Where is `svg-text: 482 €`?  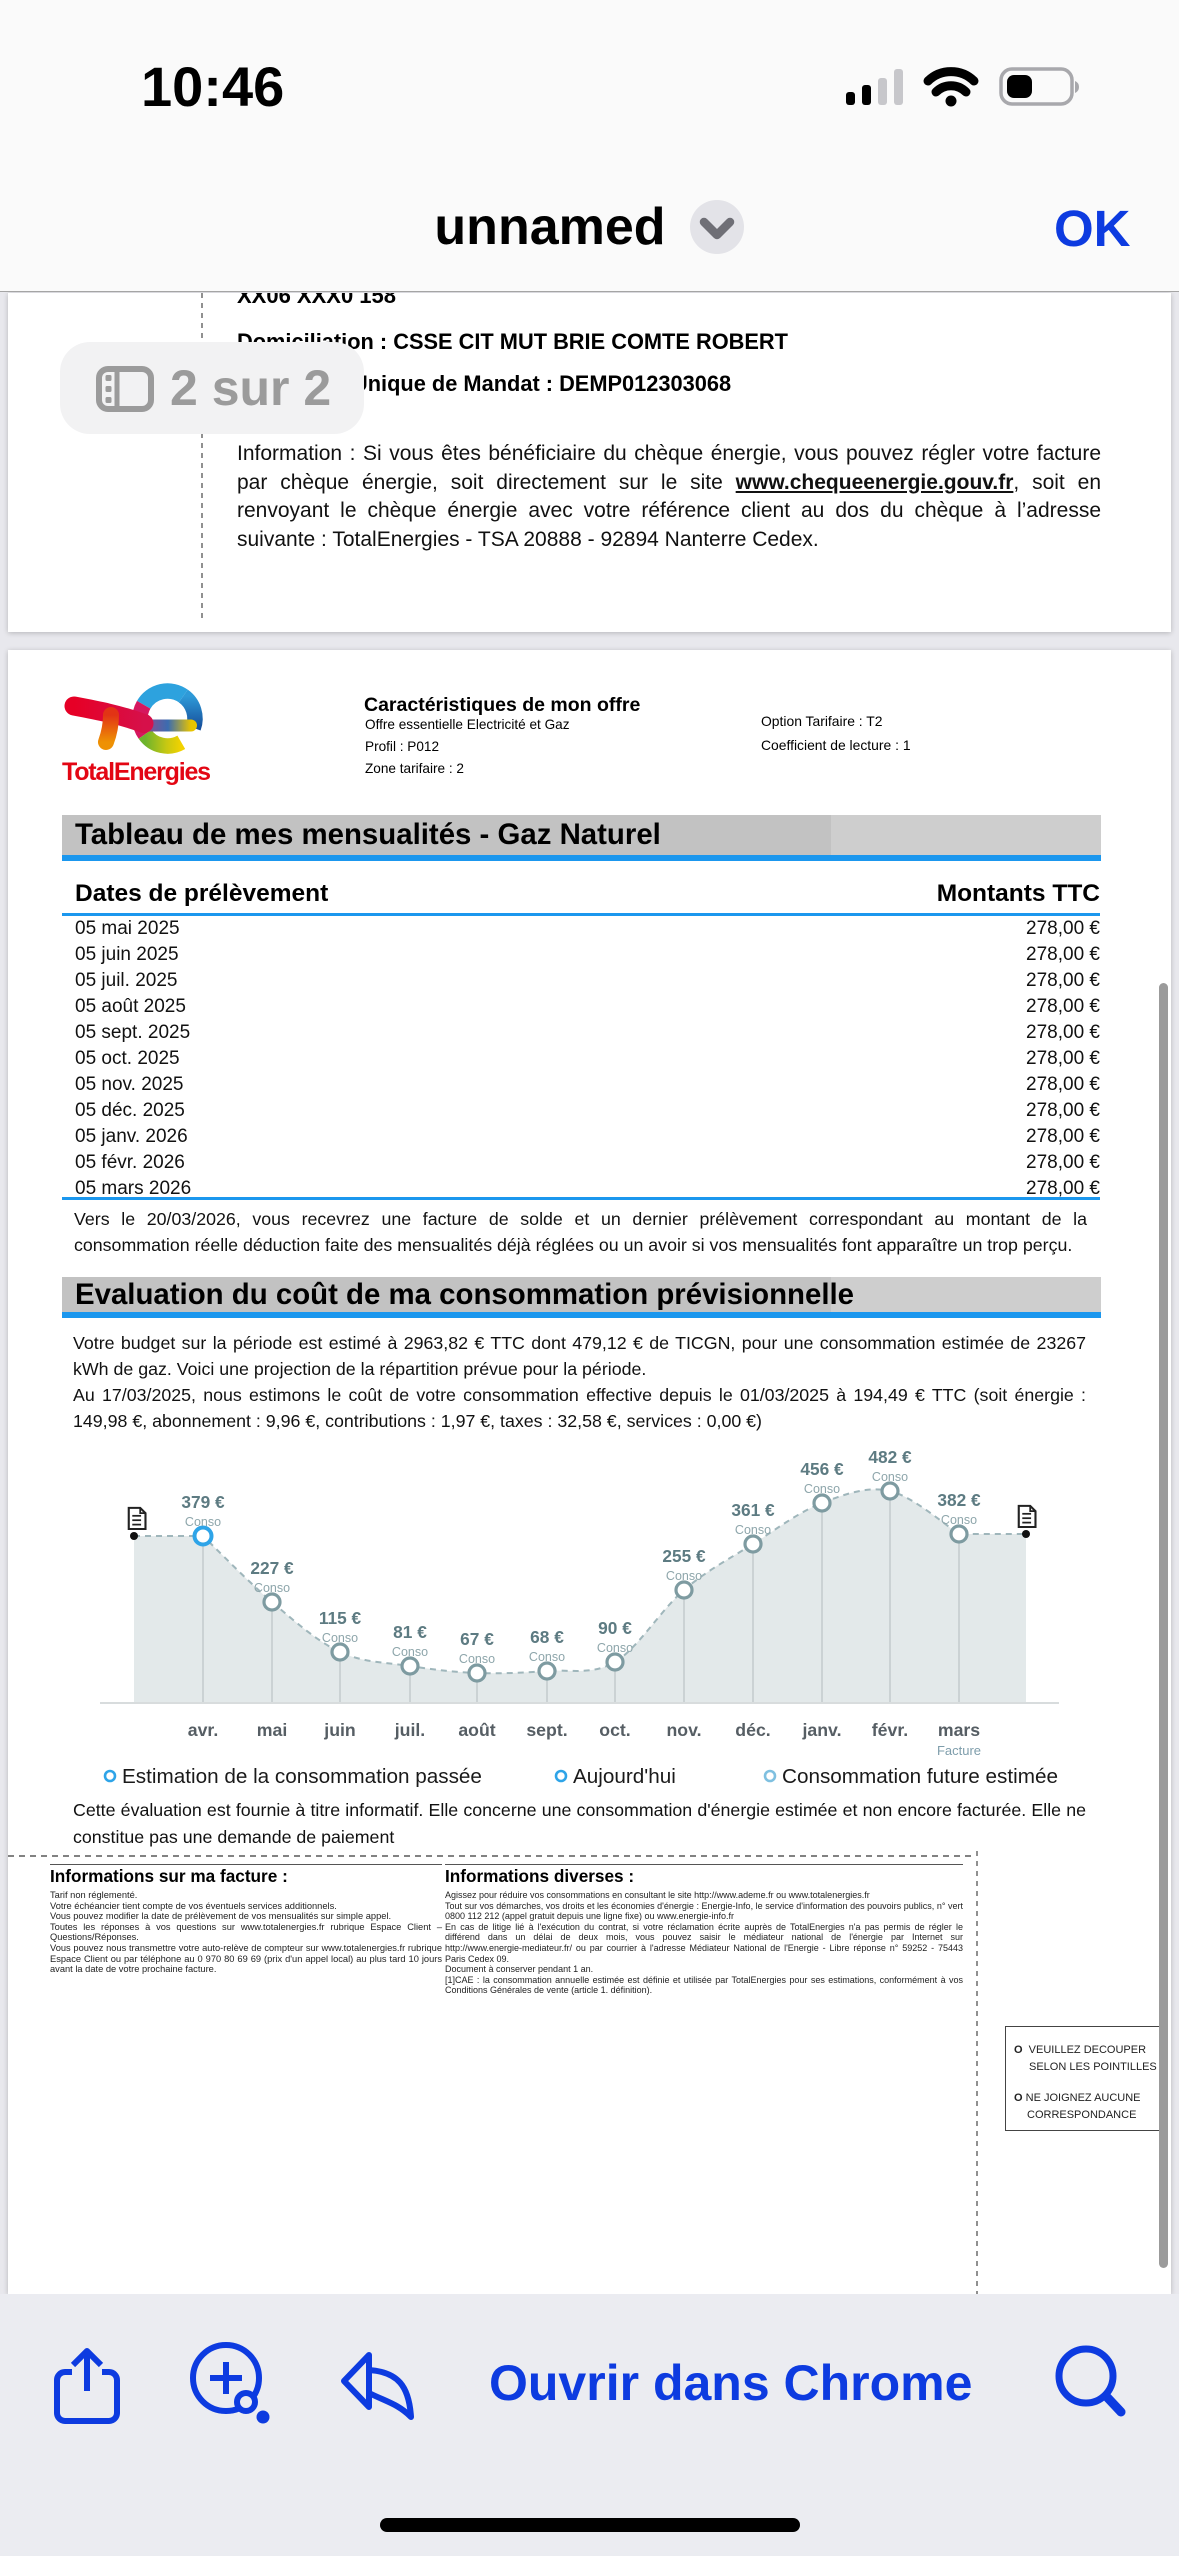
svg-text: 482 € is located at coordinates (890, 1457).